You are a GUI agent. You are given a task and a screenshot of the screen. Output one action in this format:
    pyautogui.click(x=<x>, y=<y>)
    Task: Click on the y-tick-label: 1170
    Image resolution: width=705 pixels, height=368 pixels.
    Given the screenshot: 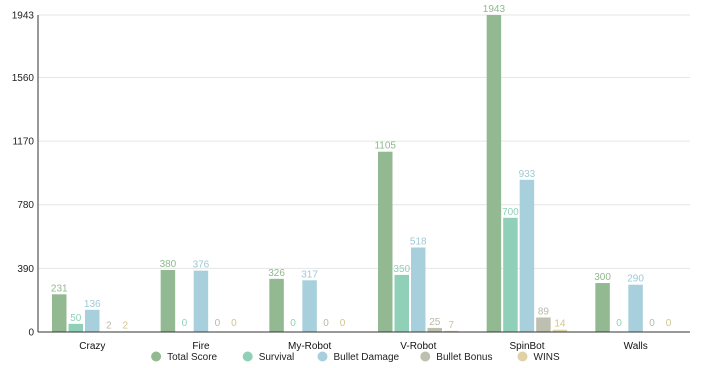 What is the action you would take?
    pyautogui.click(x=23, y=142)
    